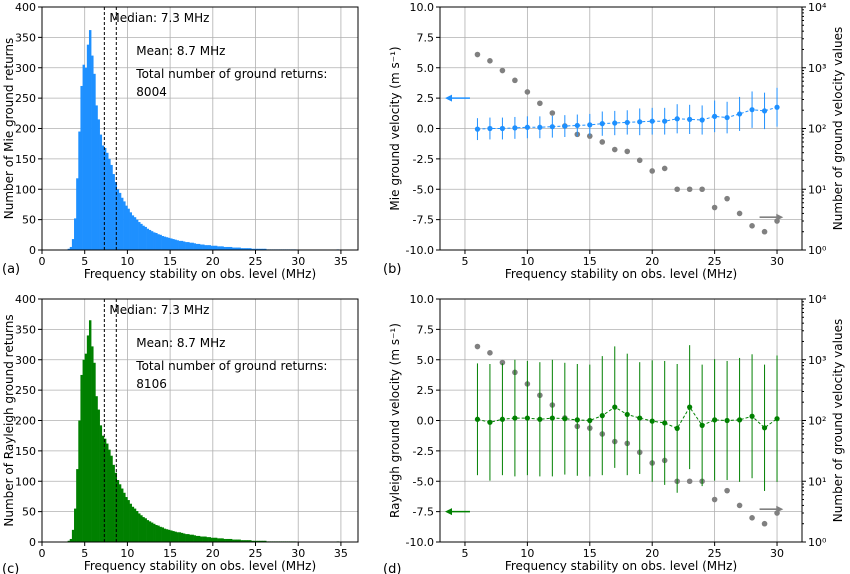  I want to click on x-tick-label: 35, so click(341, 553).